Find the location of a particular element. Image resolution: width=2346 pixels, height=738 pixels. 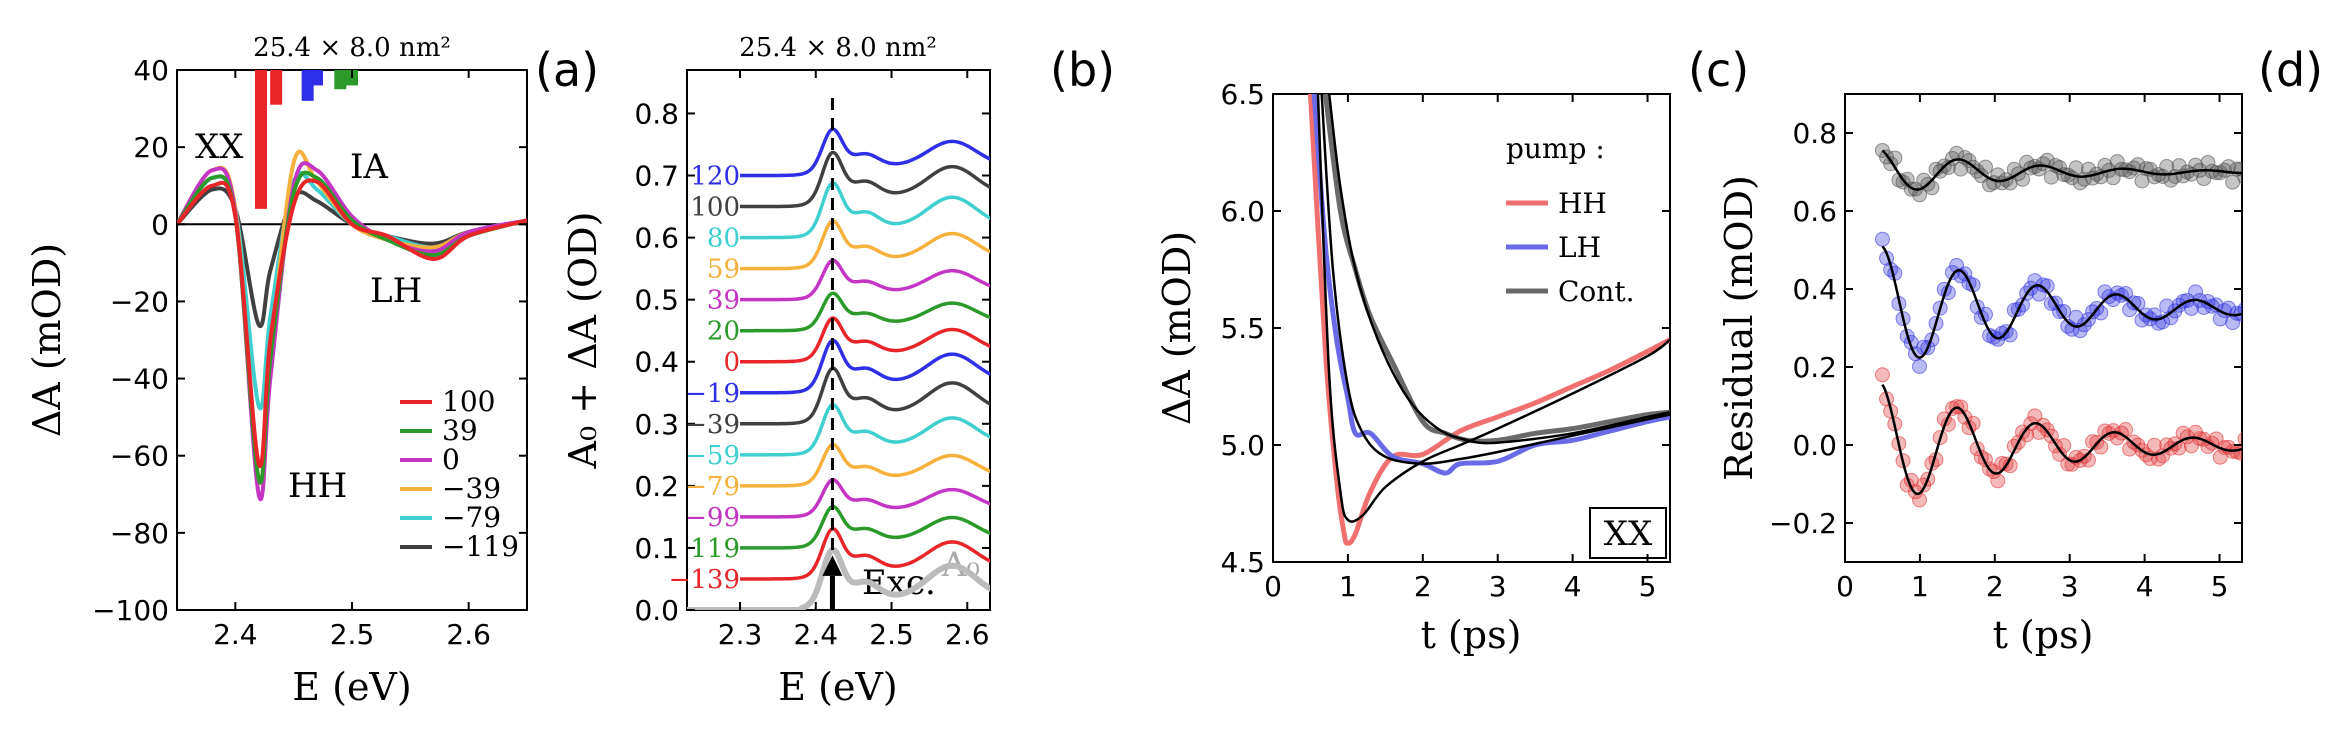

panel-c-xtick-label: 4 is located at coordinates (1573, 586).